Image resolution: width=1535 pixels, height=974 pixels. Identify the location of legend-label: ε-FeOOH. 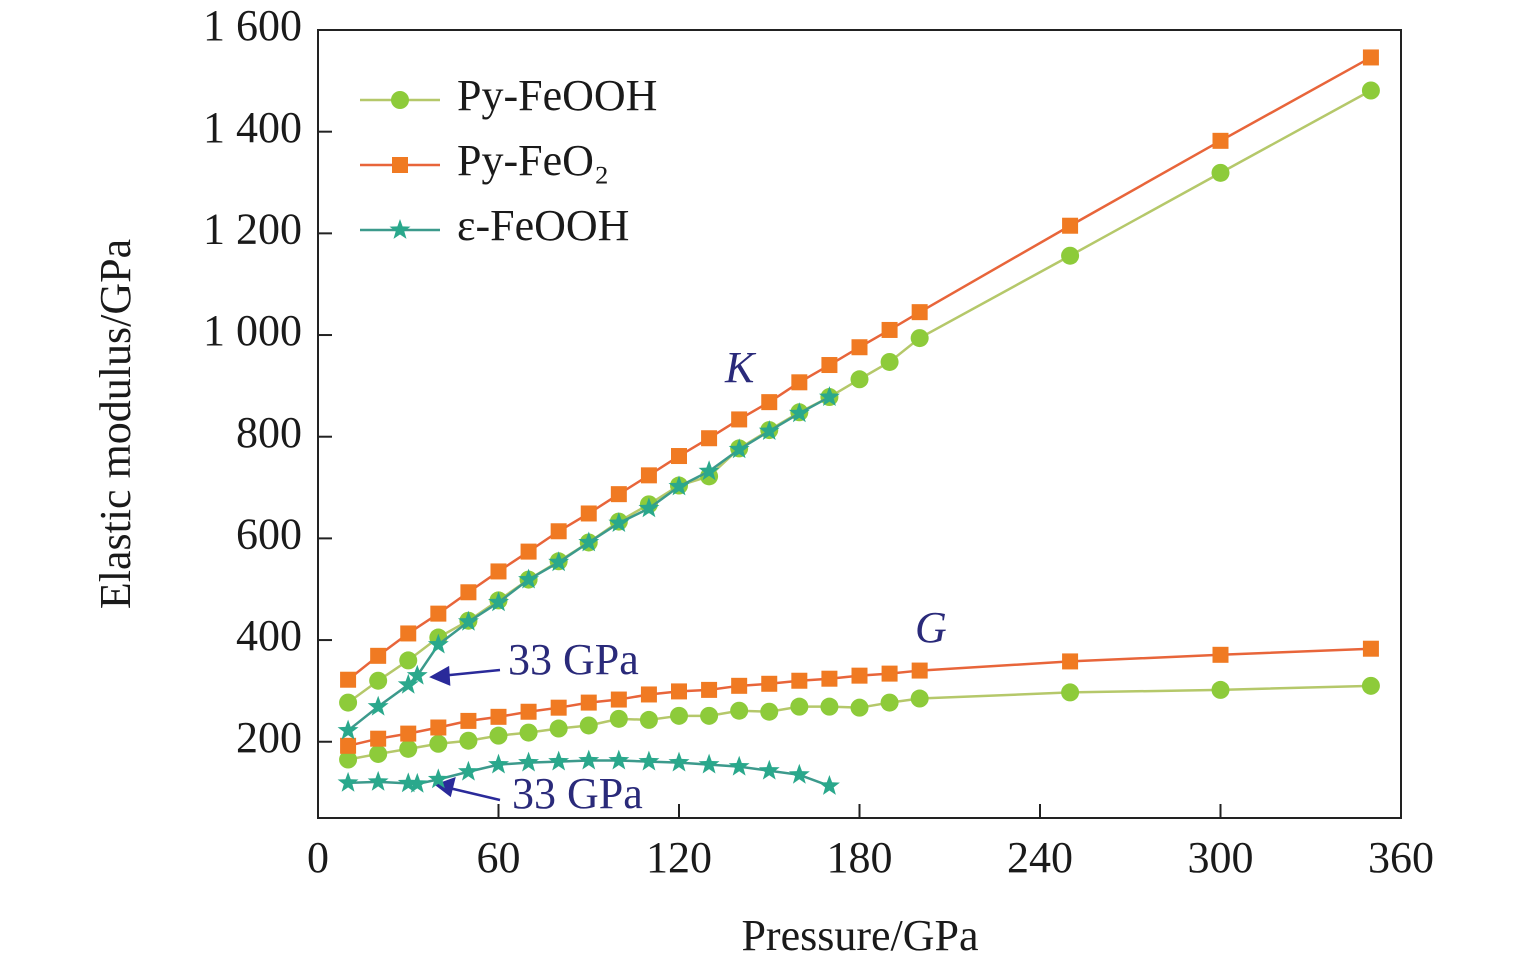
(543, 225).